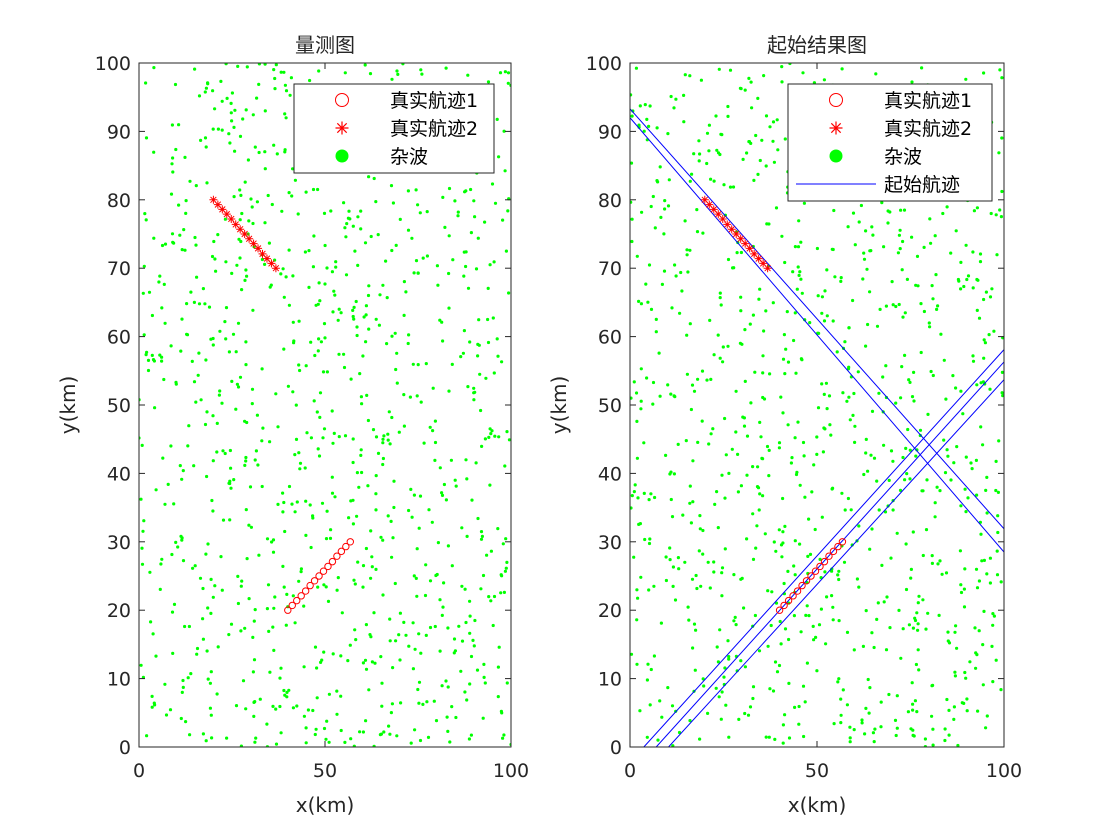 Image resolution: width=1110 pixels, height=837 pixels. Describe the element at coordinates (559, 405) in the screenshot. I see `y-axis-label: y(km)` at that location.